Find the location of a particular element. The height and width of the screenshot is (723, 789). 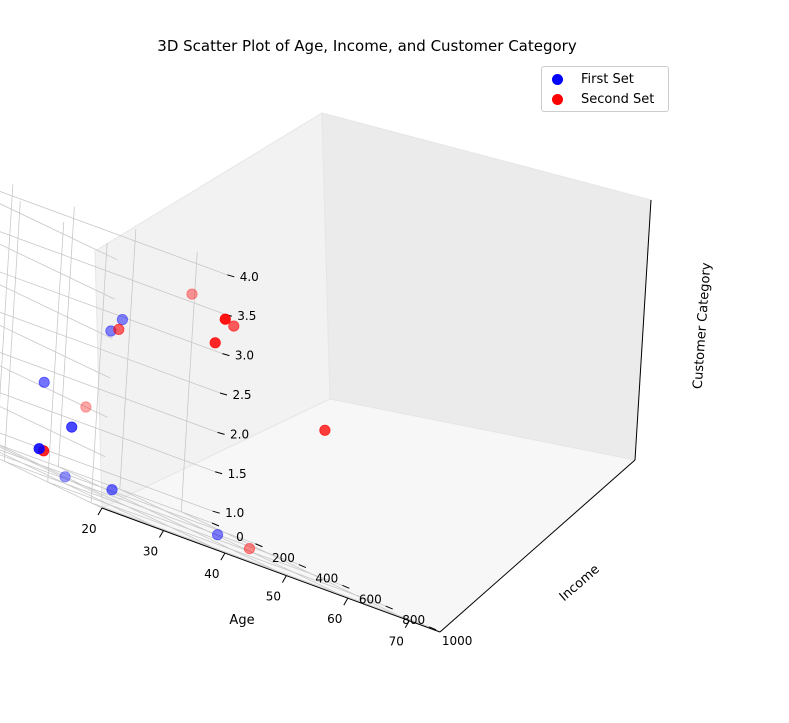

legend-item-second-set: Second Set is located at coordinates (603, 99).